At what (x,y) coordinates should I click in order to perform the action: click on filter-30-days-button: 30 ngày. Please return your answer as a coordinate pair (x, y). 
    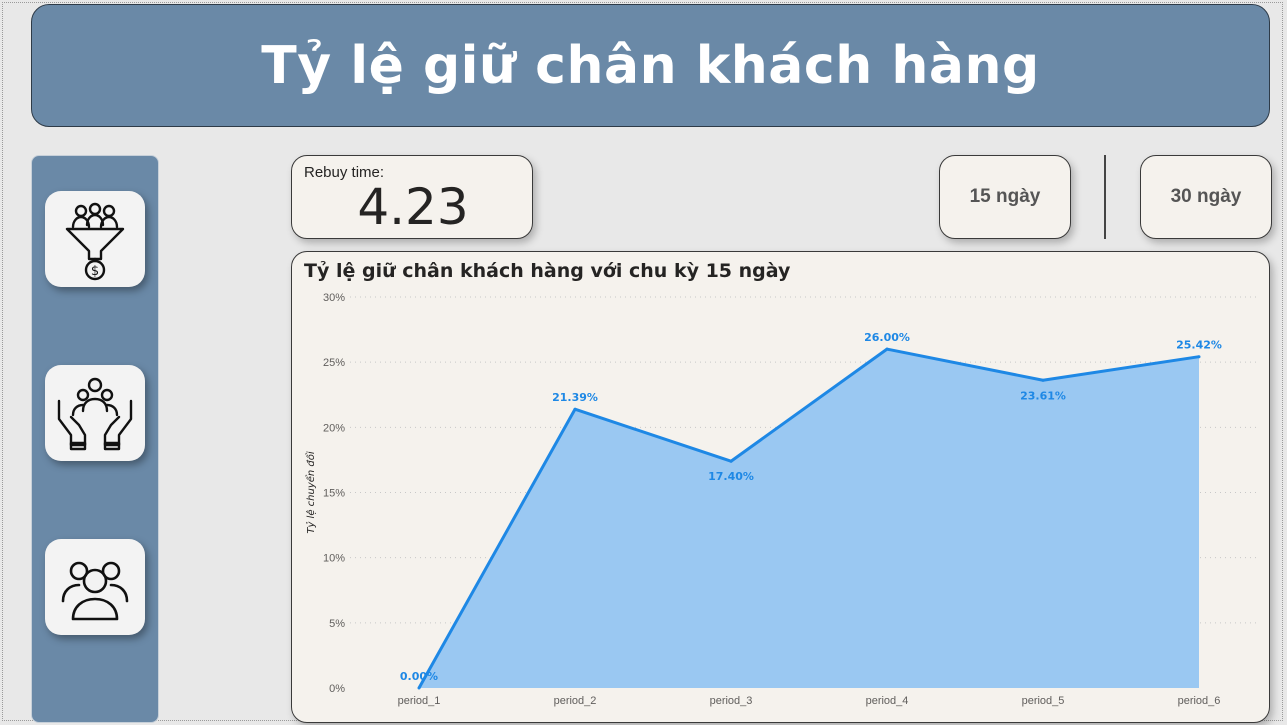
    Looking at the image, I should click on (1206, 197).